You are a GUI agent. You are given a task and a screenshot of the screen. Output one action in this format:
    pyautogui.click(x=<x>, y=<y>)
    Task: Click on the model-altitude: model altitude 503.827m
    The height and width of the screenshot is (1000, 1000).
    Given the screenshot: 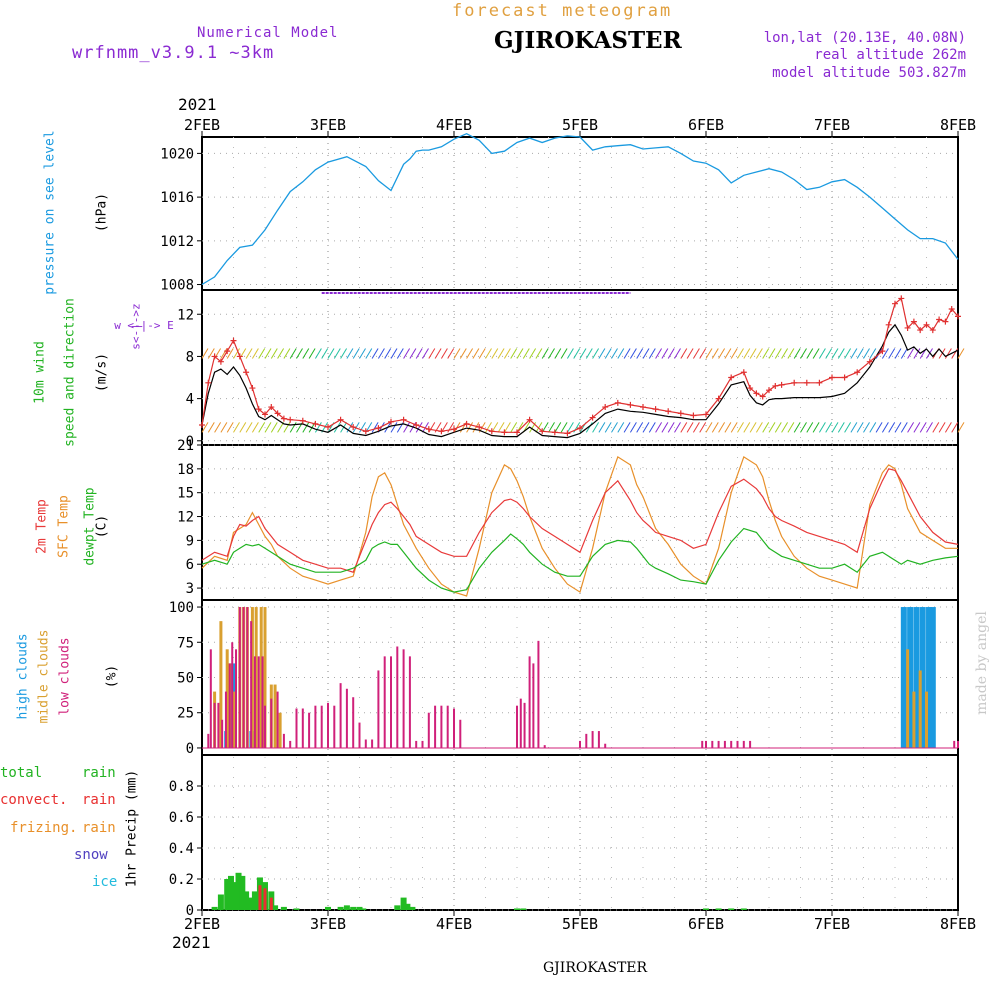 What is the action you would take?
    pyautogui.click(x=869, y=73)
    